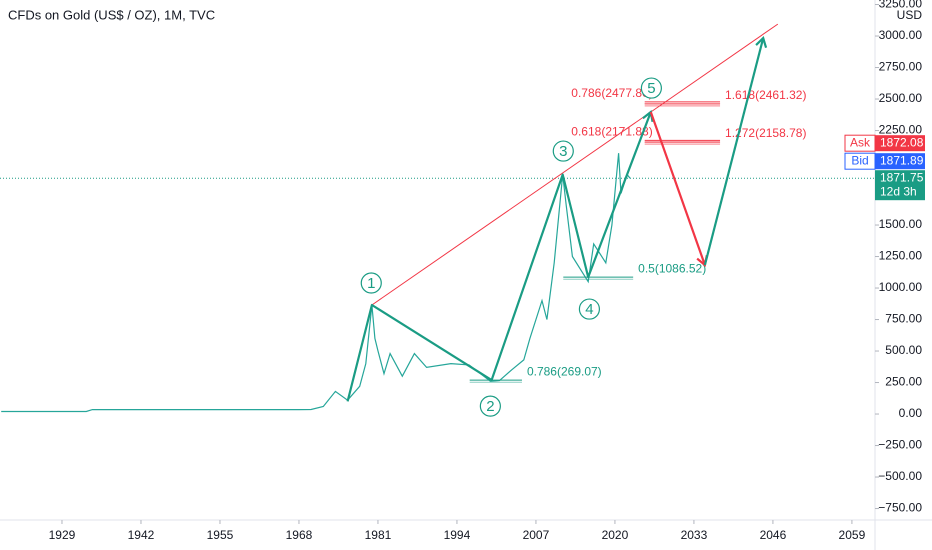 Image resolution: width=932 pixels, height=550 pixels. What do you see at coordinates (903, 319) in the screenshot?
I see `y-tick-label: 750.00` at bounding box center [903, 319].